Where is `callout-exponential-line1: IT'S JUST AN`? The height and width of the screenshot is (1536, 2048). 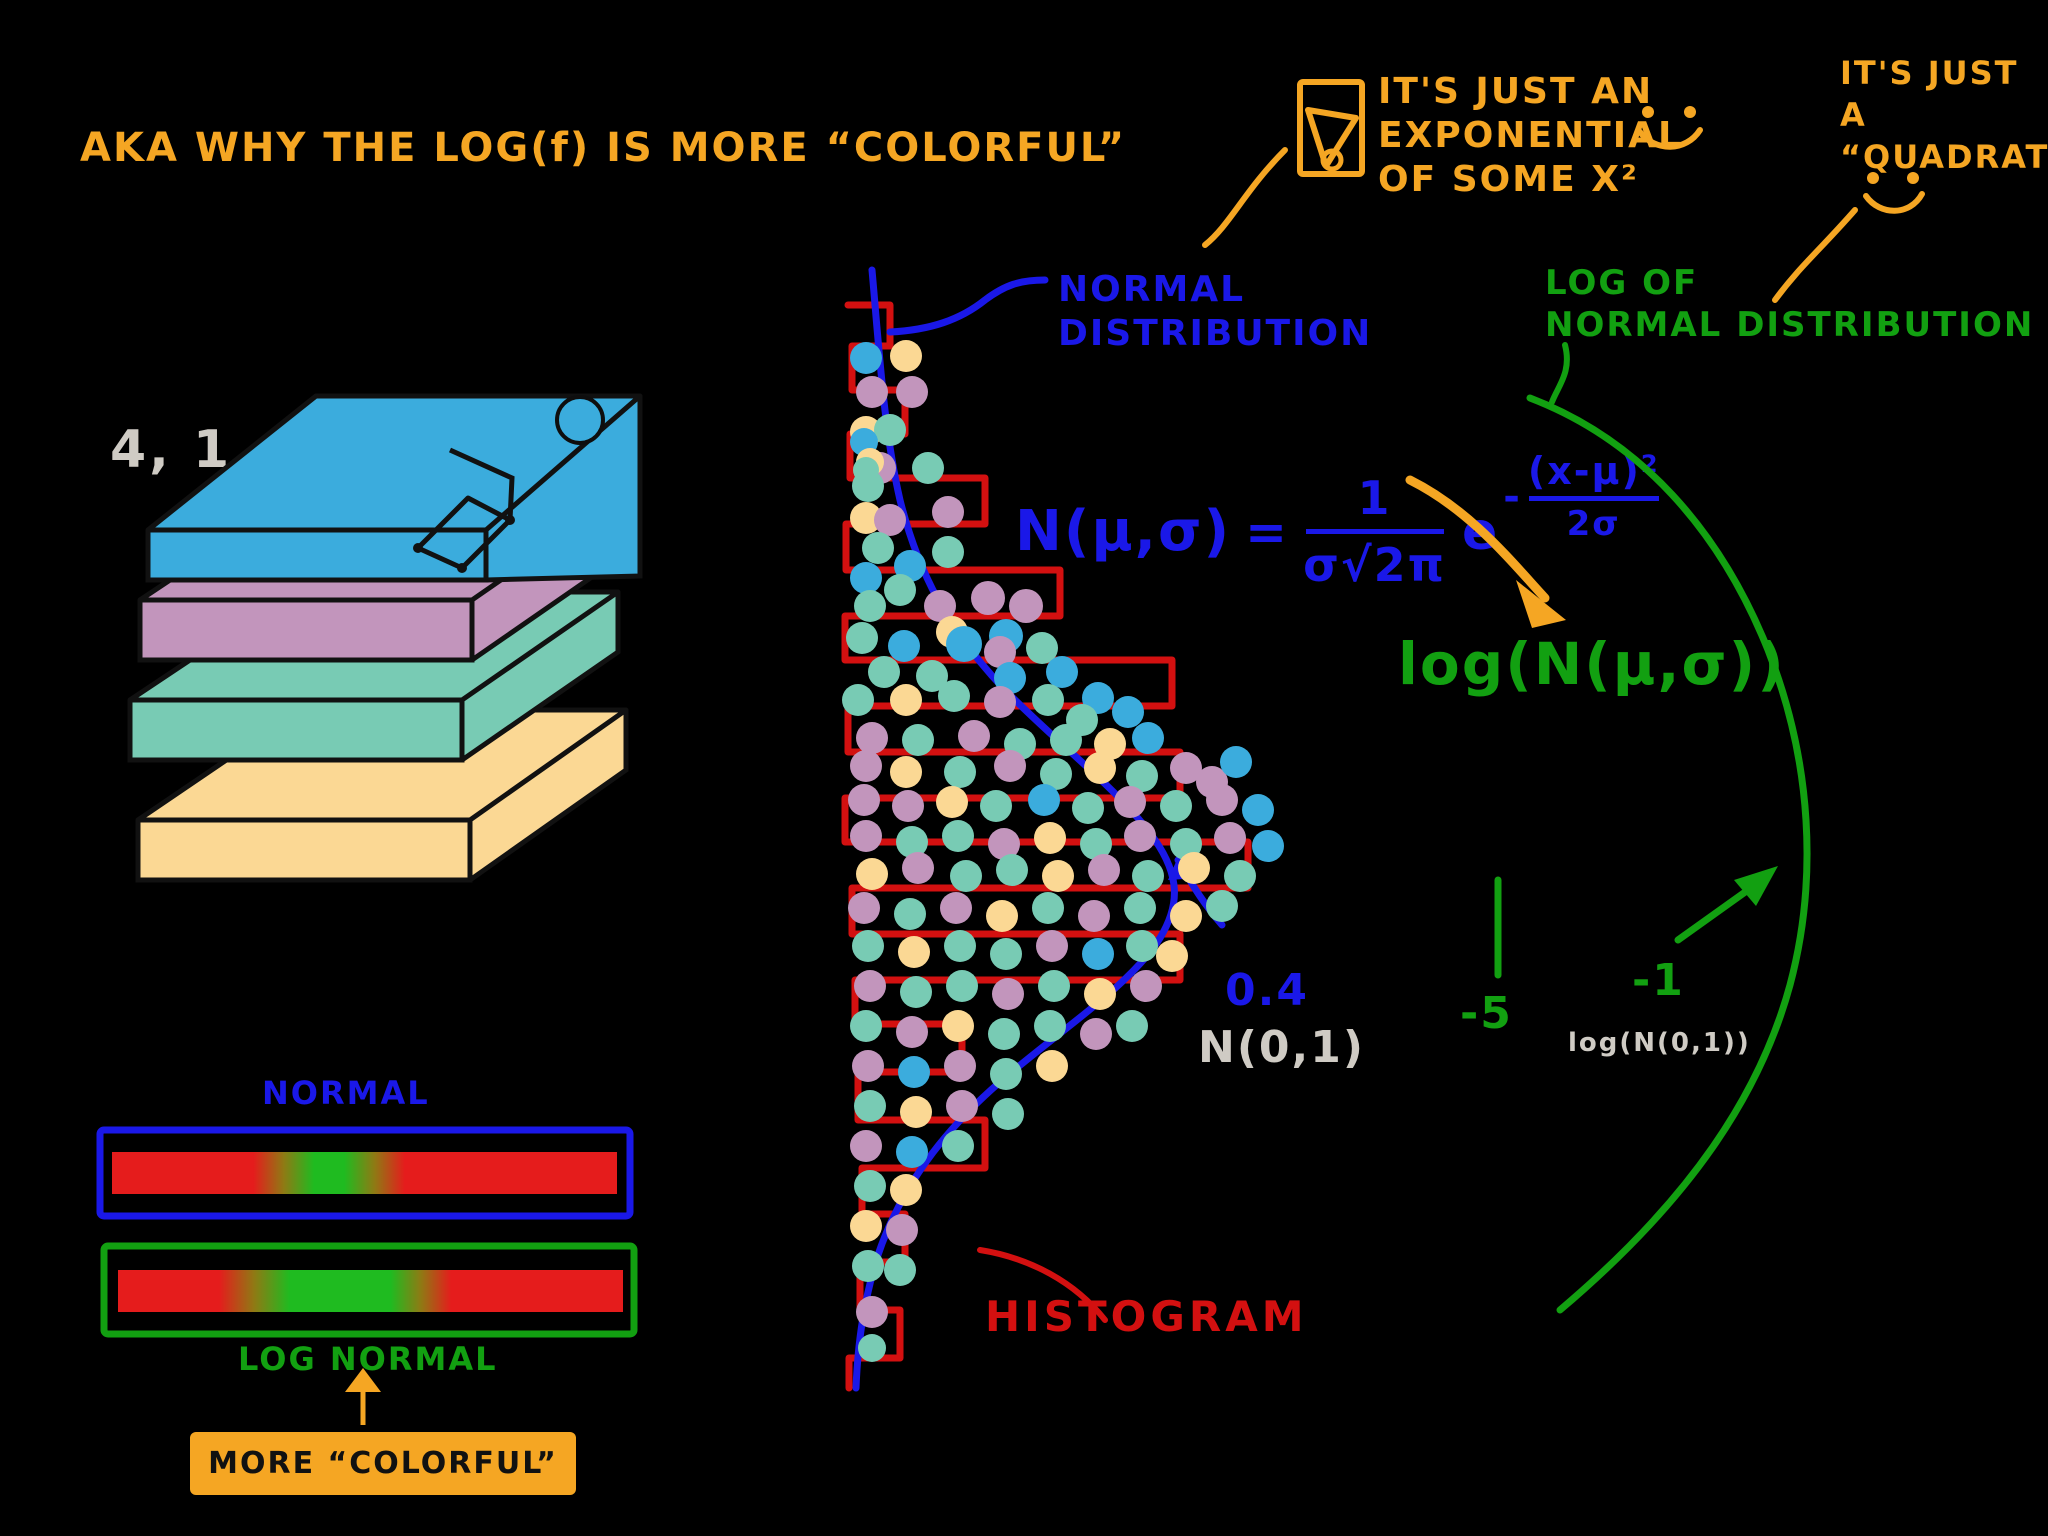 callout-exponential-line1: IT'S JUST AN is located at coordinates (1516, 91).